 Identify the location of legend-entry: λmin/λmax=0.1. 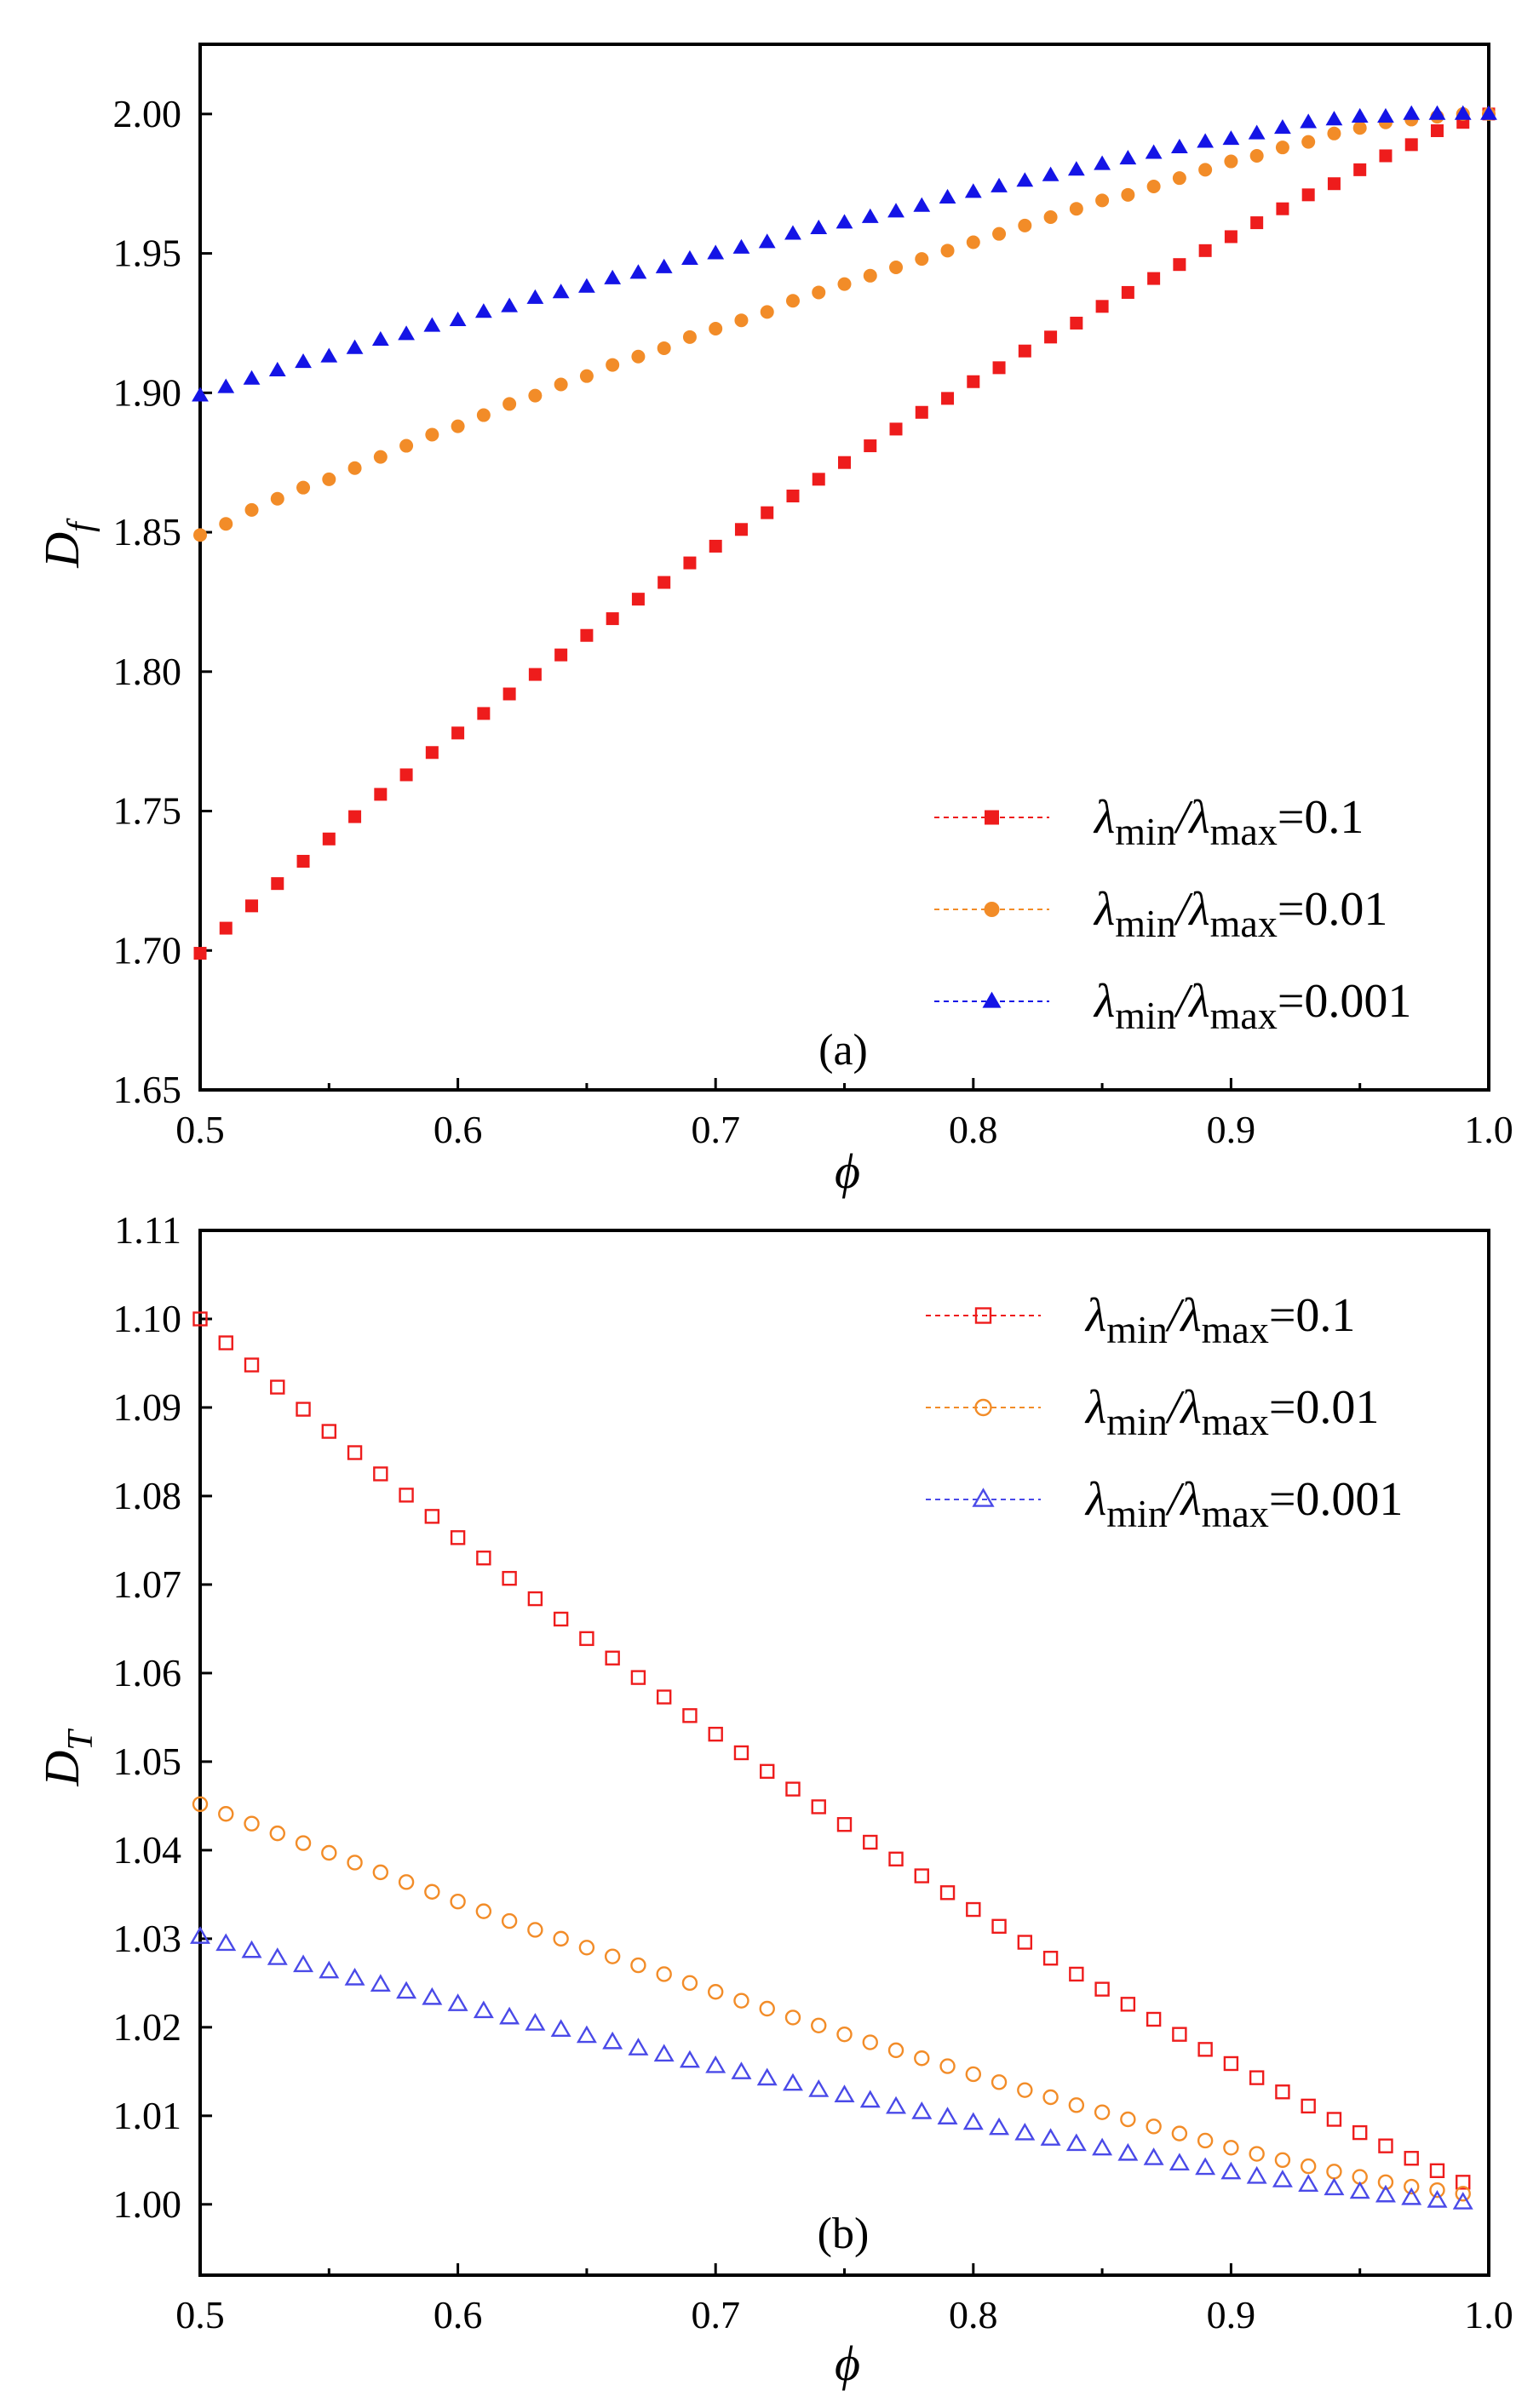
(1149, 822).